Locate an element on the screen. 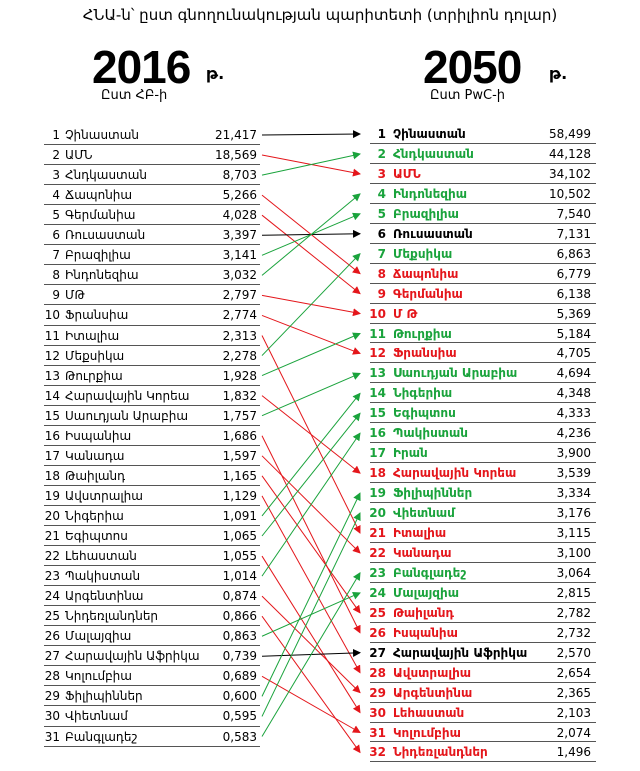  right-rank: 29 is located at coordinates (377, 692).